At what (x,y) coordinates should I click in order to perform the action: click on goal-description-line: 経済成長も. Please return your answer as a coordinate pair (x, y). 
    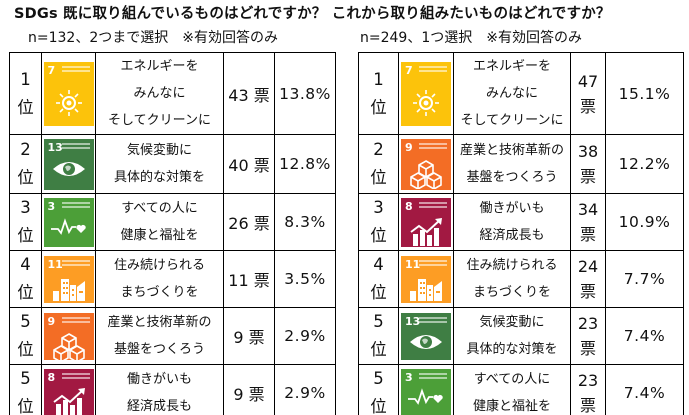
    Looking at the image, I should click on (159, 406).